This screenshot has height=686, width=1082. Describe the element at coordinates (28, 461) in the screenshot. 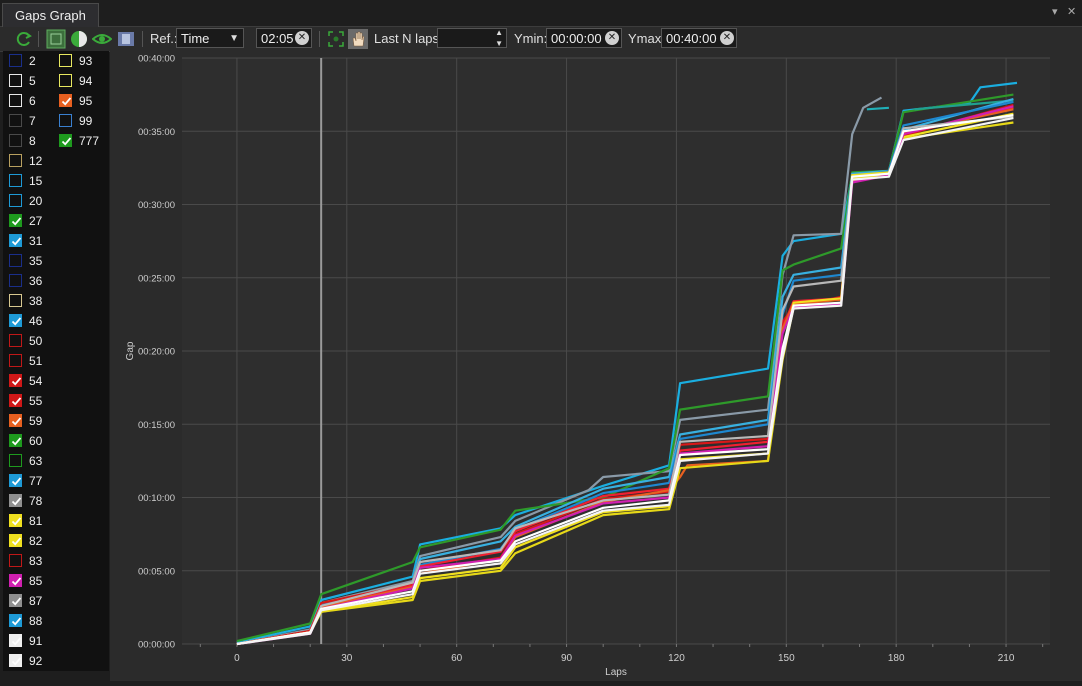

I see `legend-item-63: 63` at that location.